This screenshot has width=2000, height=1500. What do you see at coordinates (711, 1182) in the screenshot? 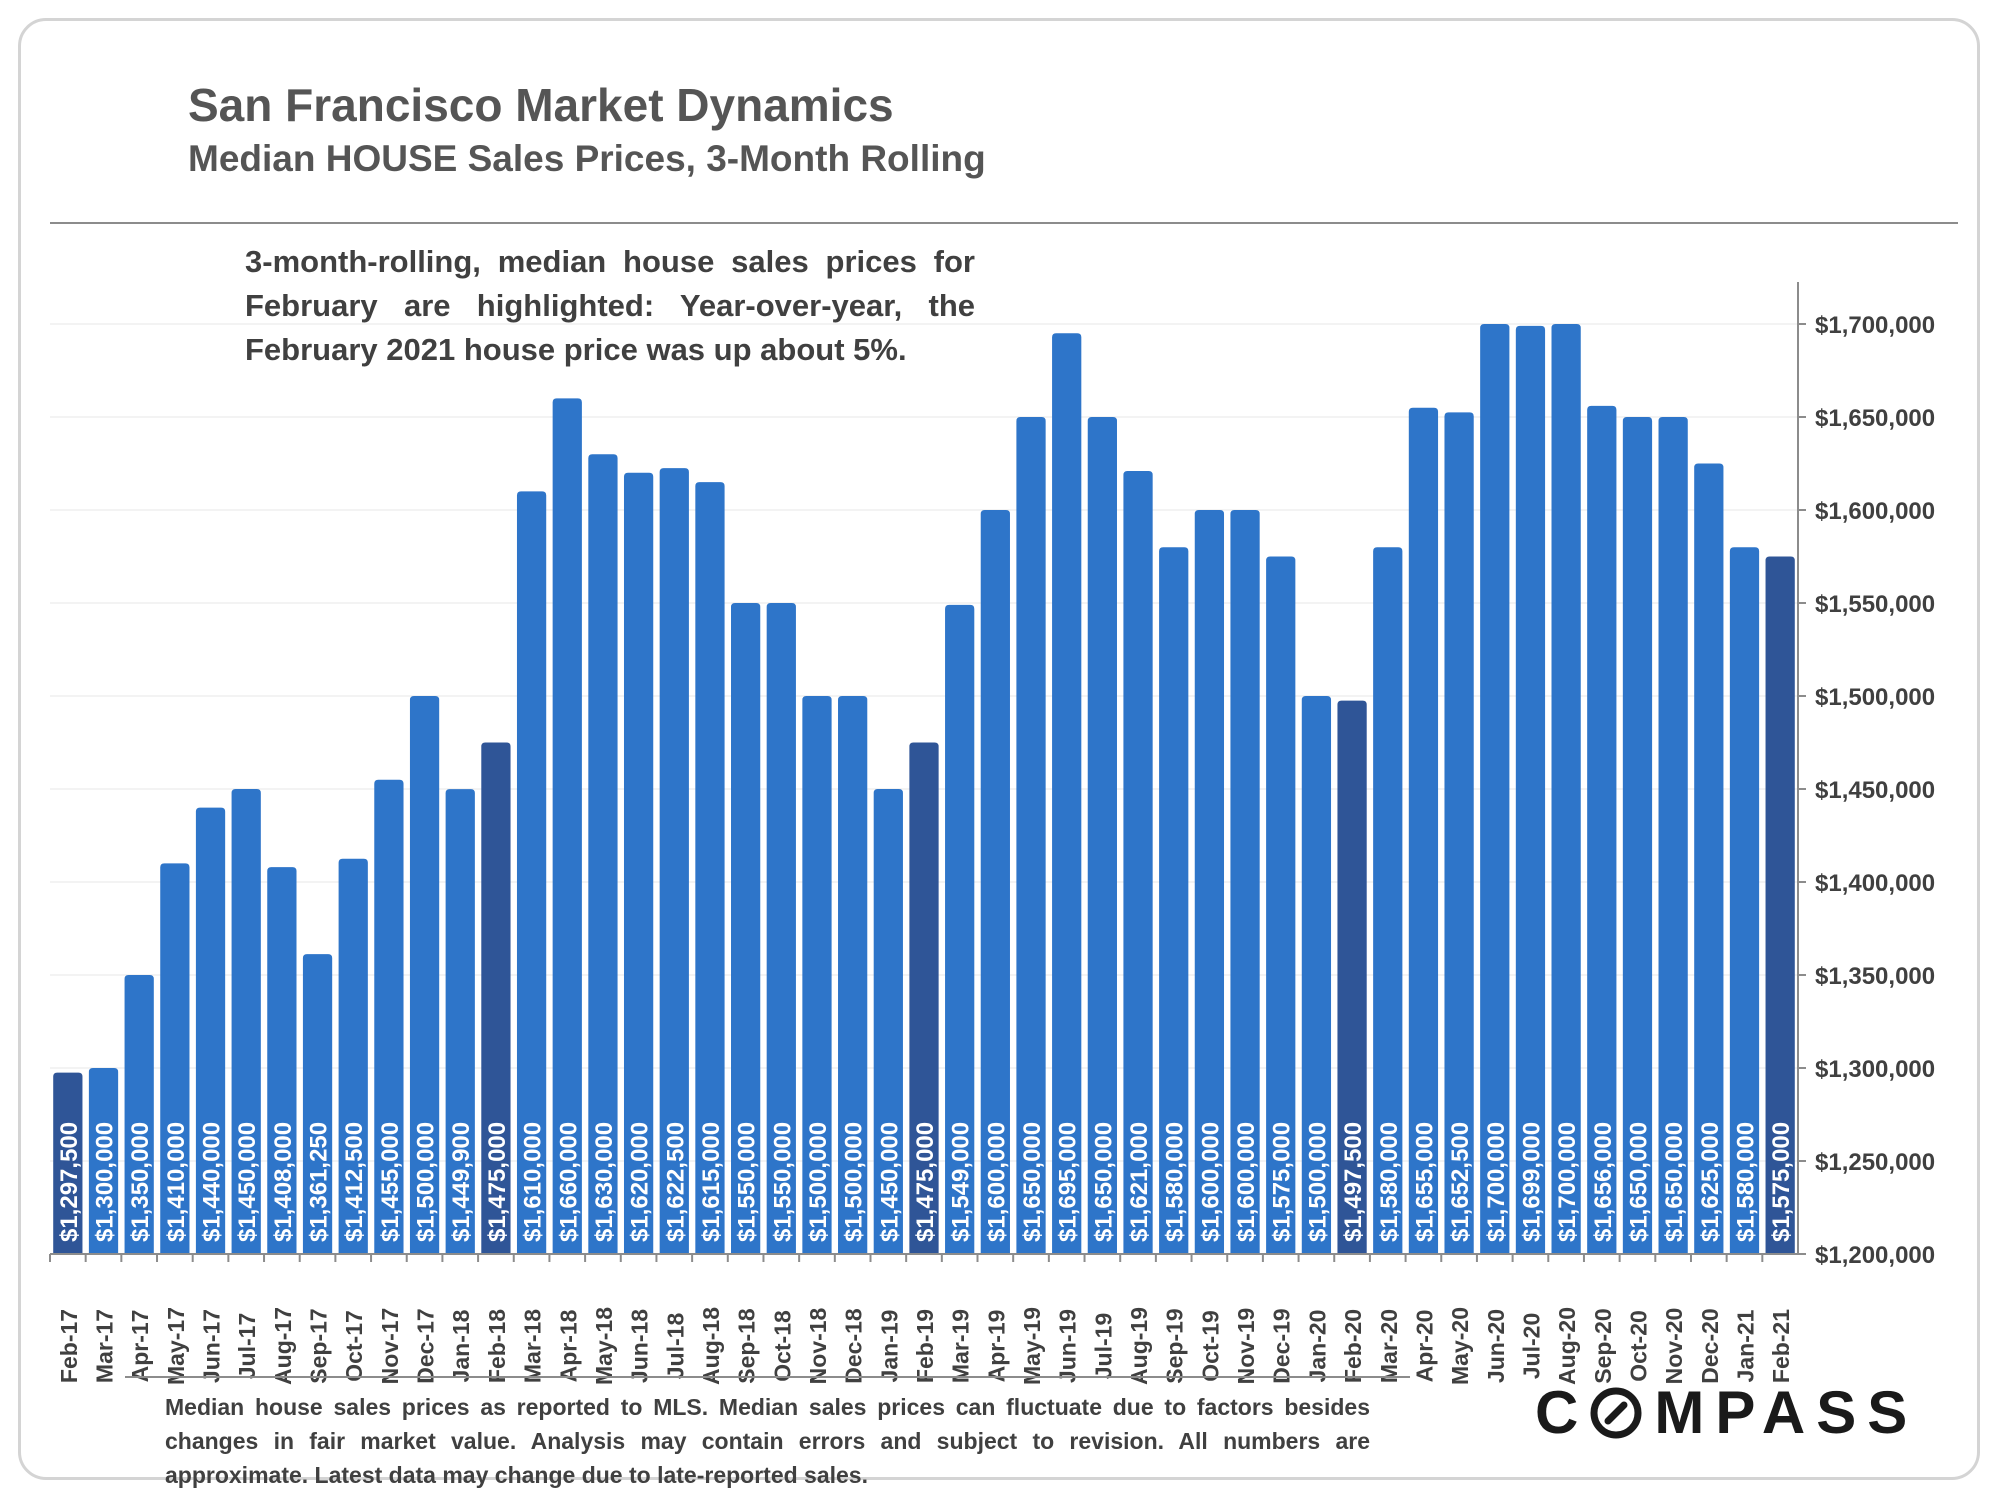
I see `bar-data-label: $1,615,000` at bounding box center [711, 1182].